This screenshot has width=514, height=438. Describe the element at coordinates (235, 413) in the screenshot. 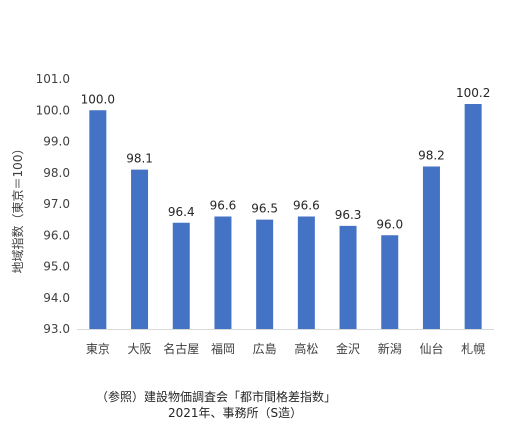

I see `source-note-line-2: 2021年、事務所（S造）` at that location.